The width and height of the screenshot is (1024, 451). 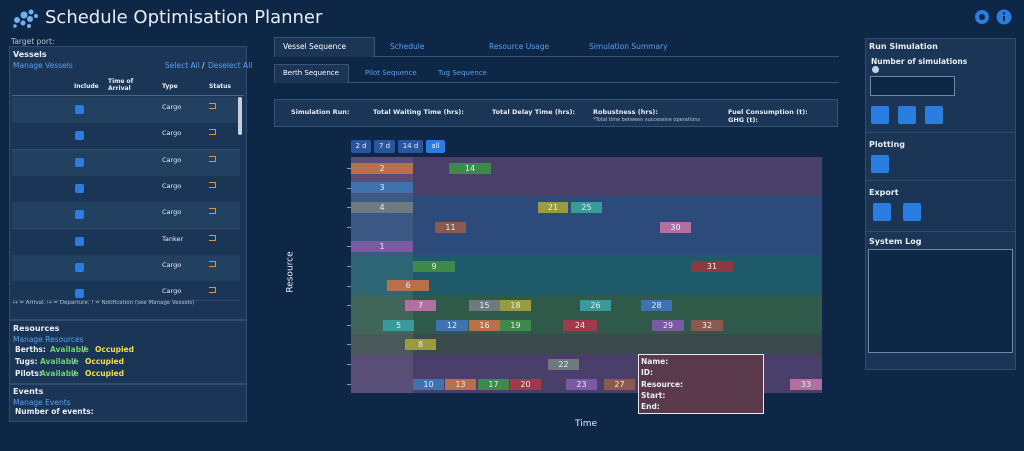 I want to click on gantt-bar: 28, so click(x=656, y=305).